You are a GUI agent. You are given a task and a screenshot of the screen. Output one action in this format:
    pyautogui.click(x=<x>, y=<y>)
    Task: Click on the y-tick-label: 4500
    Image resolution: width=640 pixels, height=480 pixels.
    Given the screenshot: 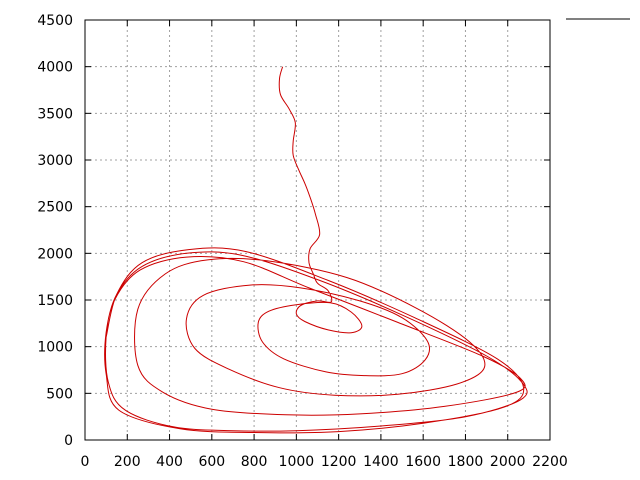 What is the action you would take?
    pyautogui.click(x=55, y=21)
    